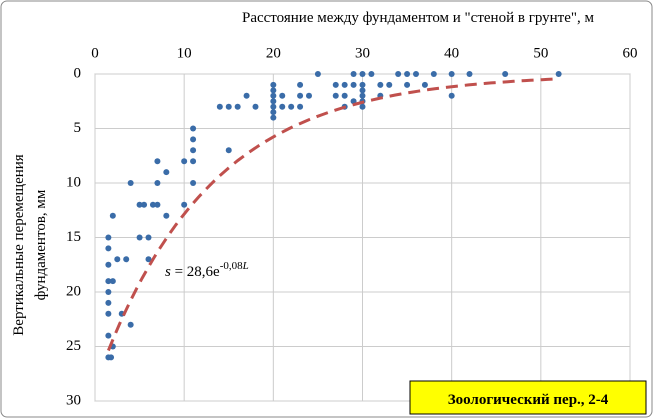 The width and height of the screenshot is (654, 419). Describe the element at coordinates (73, 182) in the screenshot. I see `y-tick-label: 10` at that location.